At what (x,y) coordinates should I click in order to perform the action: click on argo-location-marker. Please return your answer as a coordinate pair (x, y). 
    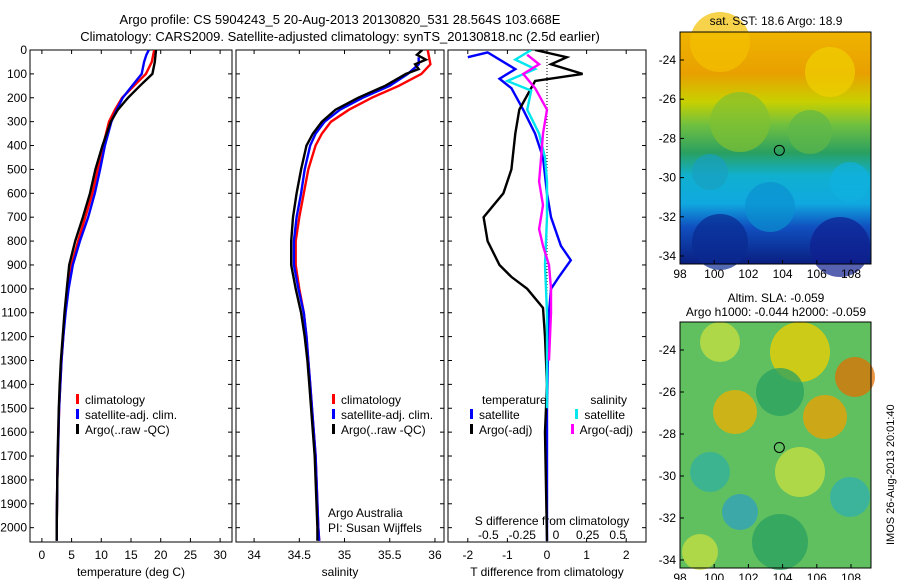
    Looking at the image, I should click on (779, 150).